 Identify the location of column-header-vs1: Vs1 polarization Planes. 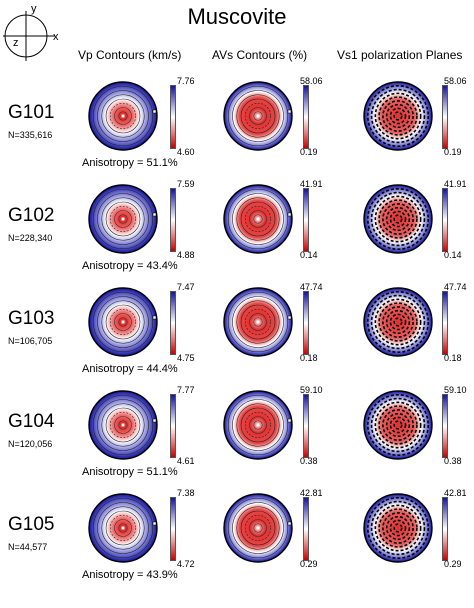
(400, 55).